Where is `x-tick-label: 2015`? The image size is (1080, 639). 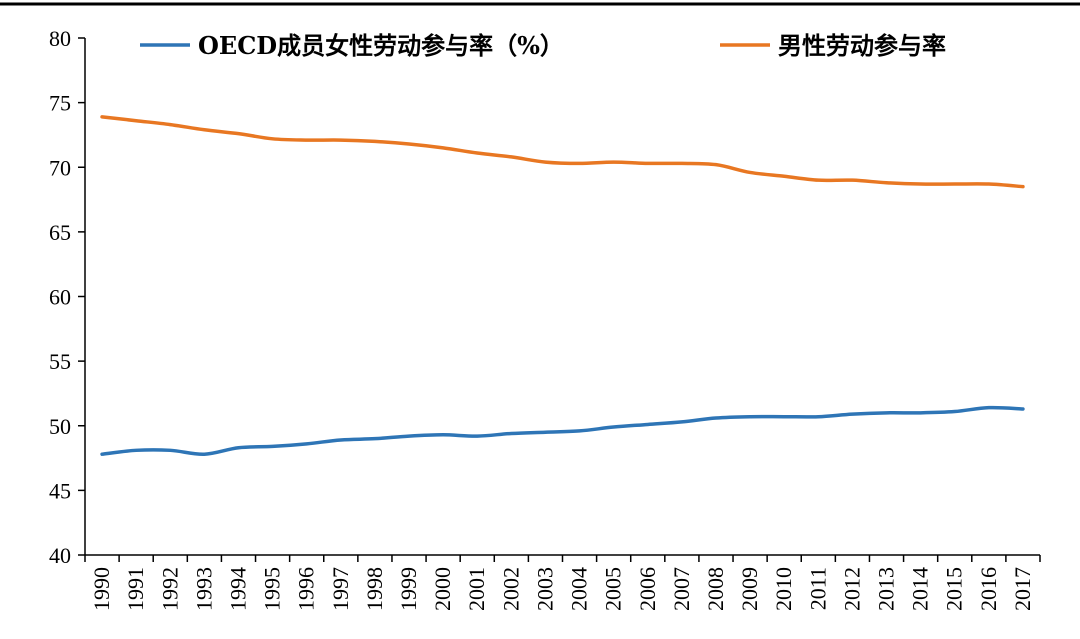 x-tick-label: 2015 is located at coordinates (954, 589).